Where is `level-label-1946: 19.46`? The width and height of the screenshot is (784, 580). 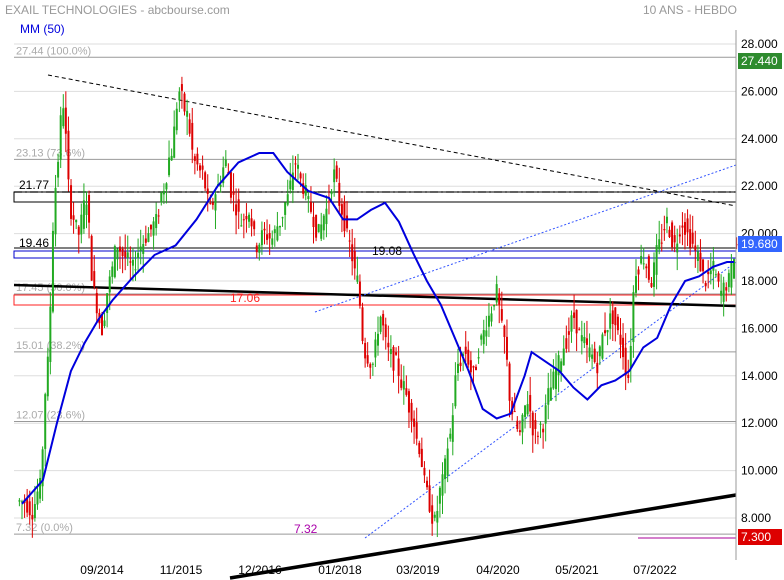 level-label-1946: 19.46 is located at coordinates (34, 243).